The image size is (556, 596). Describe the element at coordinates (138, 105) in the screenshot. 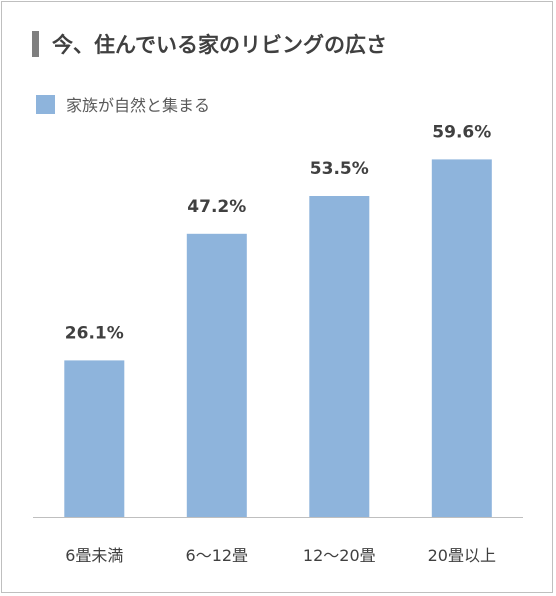

I see `legend-label: 家族が自然と集まる` at that location.